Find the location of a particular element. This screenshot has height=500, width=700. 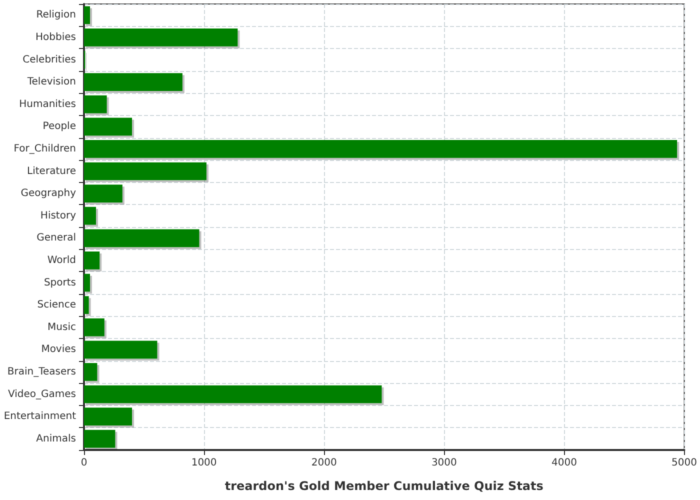

x-tick-label: 1000 is located at coordinates (204, 463).